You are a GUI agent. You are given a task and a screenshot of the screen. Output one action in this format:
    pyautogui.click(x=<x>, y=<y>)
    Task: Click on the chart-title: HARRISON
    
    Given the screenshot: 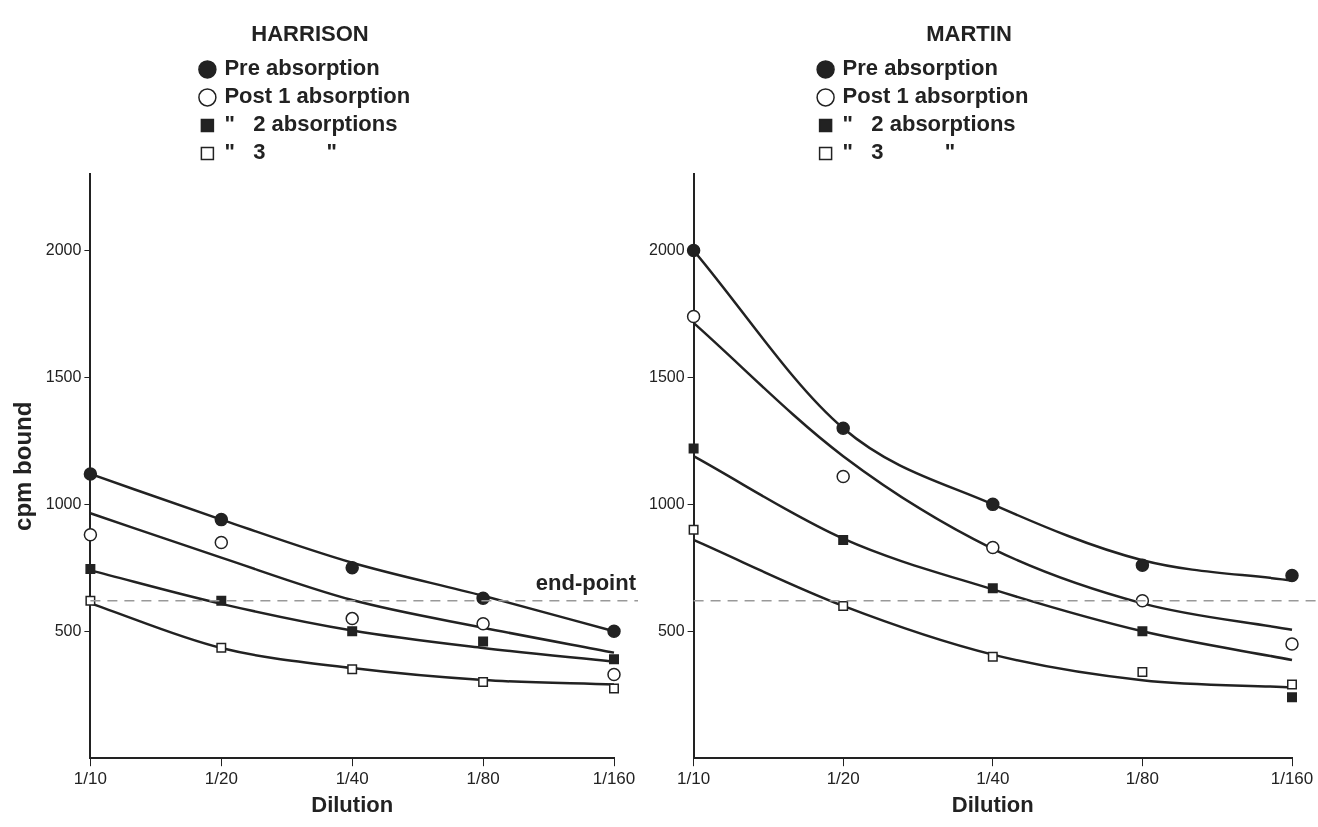 What is the action you would take?
    pyautogui.click(x=310, y=34)
    